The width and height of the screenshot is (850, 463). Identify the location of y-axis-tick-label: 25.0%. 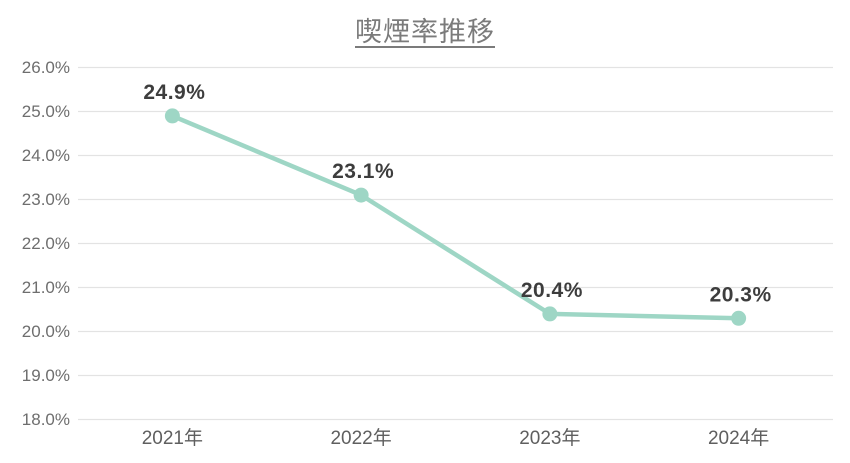
(46, 111).